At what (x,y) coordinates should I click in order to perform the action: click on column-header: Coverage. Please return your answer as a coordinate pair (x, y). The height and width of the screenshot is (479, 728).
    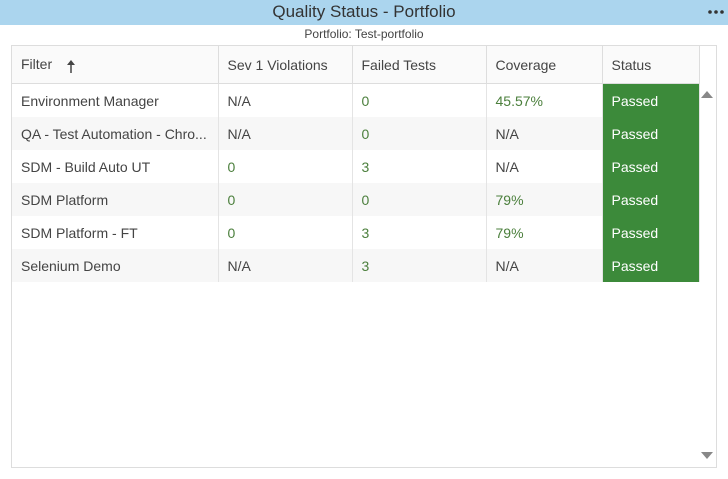
    Looking at the image, I should click on (544, 65).